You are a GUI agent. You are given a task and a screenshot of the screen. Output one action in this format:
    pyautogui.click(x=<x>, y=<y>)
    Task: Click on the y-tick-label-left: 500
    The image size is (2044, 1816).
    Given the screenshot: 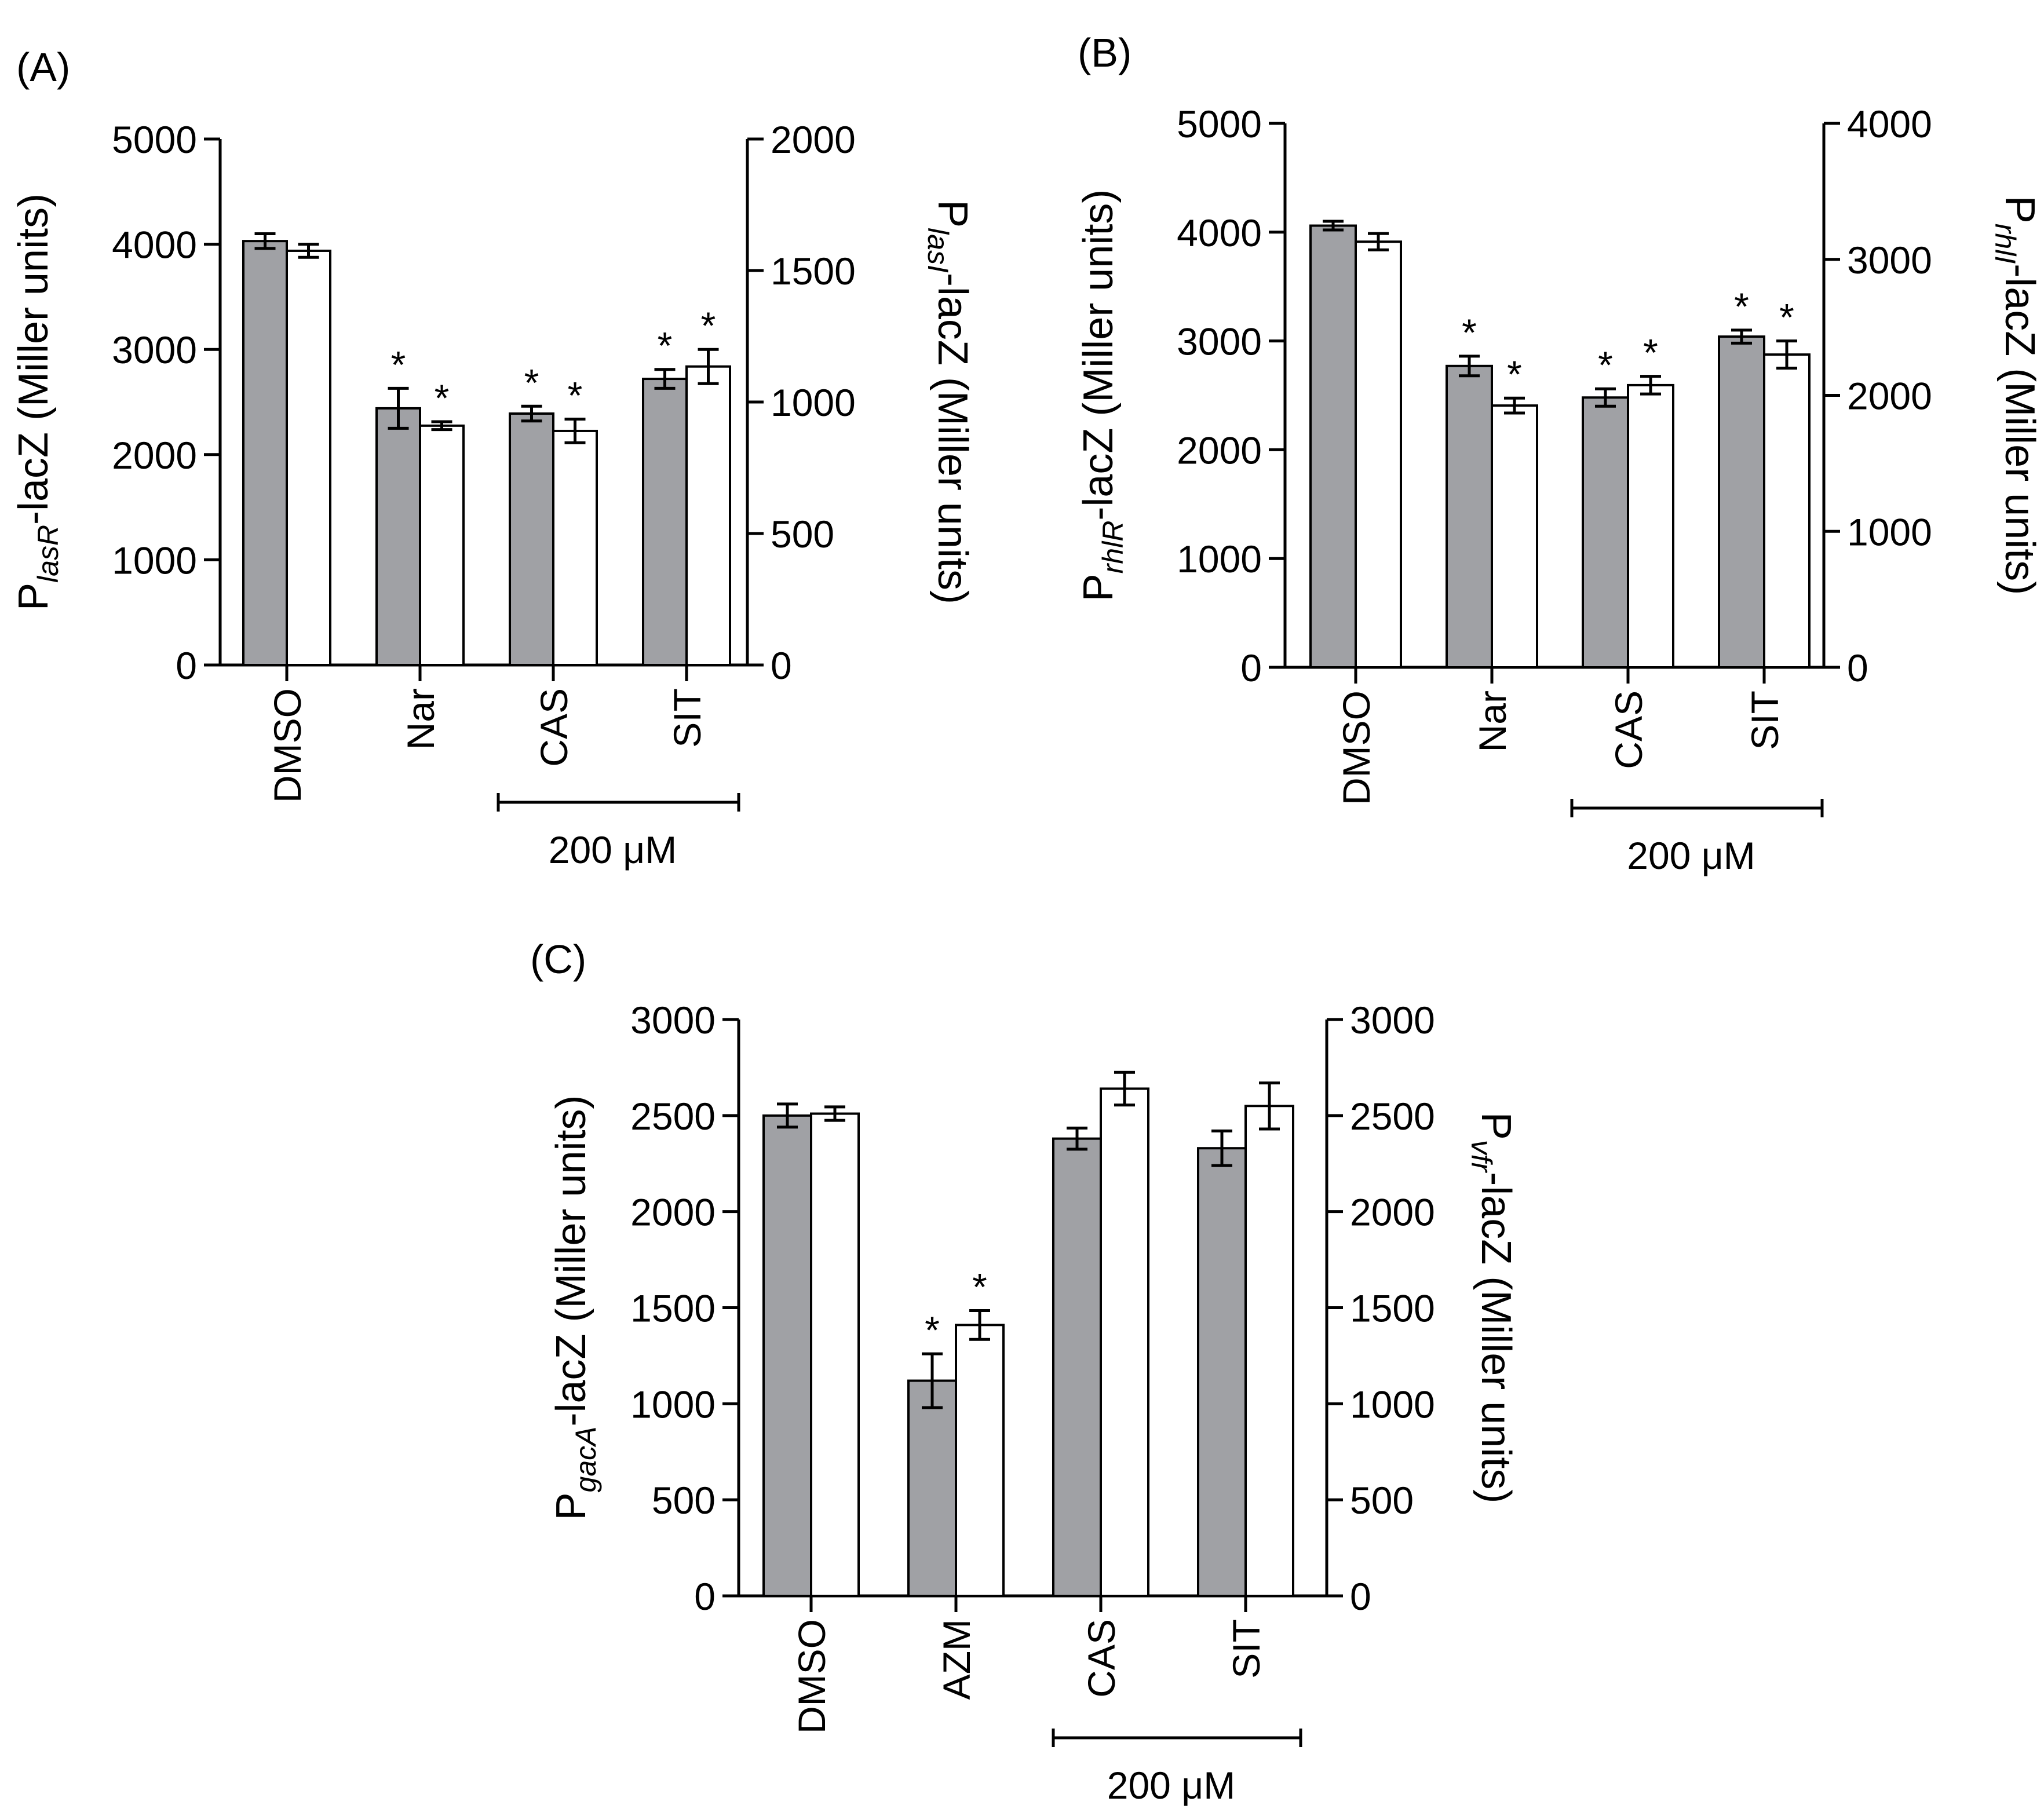 What is the action you would take?
    pyautogui.click(x=684, y=1500)
    